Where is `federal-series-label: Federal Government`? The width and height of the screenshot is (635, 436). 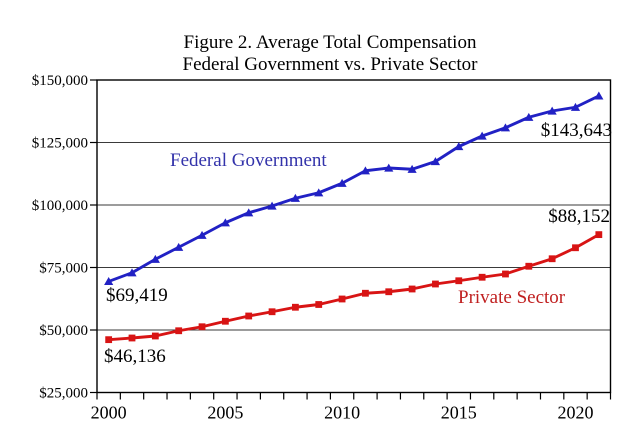 federal-series-label: Federal Government is located at coordinates (248, 160).